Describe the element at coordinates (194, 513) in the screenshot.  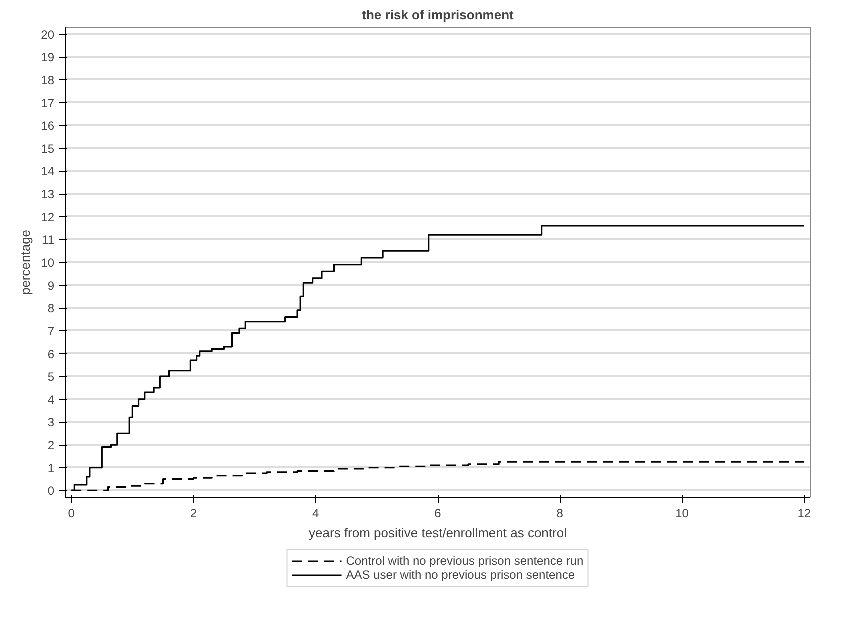
I see `x-tick-label: 2` at that location.